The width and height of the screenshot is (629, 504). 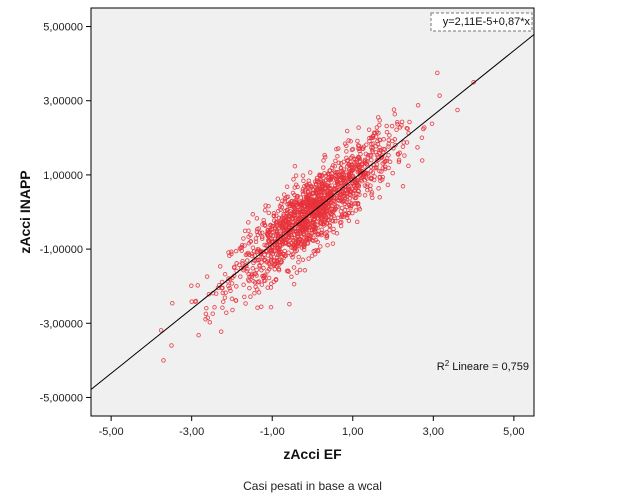 I want to click on r2-label: R2 Lineare = 0,759, so click(x=483, y=366).